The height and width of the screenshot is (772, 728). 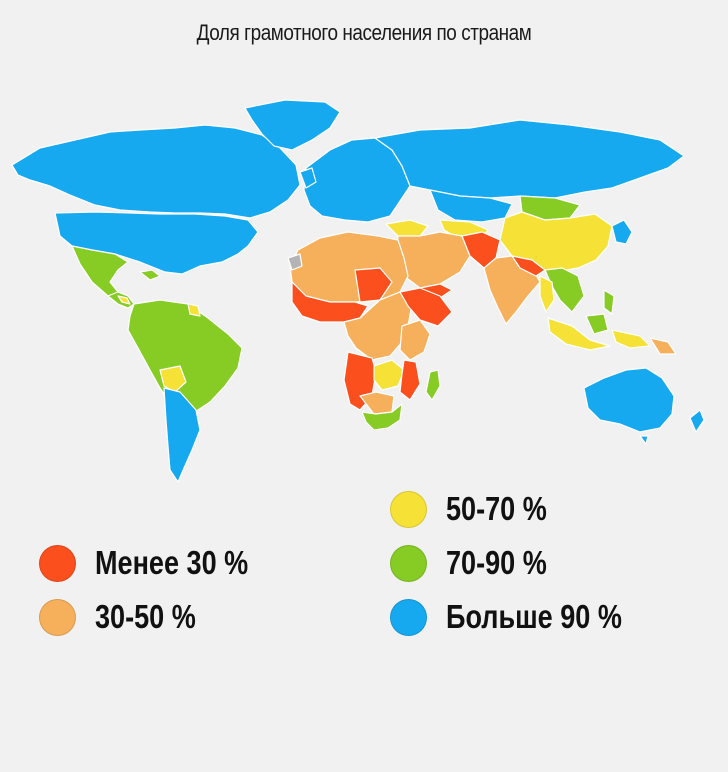 I want to click on region-mexico, so click(x=100, y=271).